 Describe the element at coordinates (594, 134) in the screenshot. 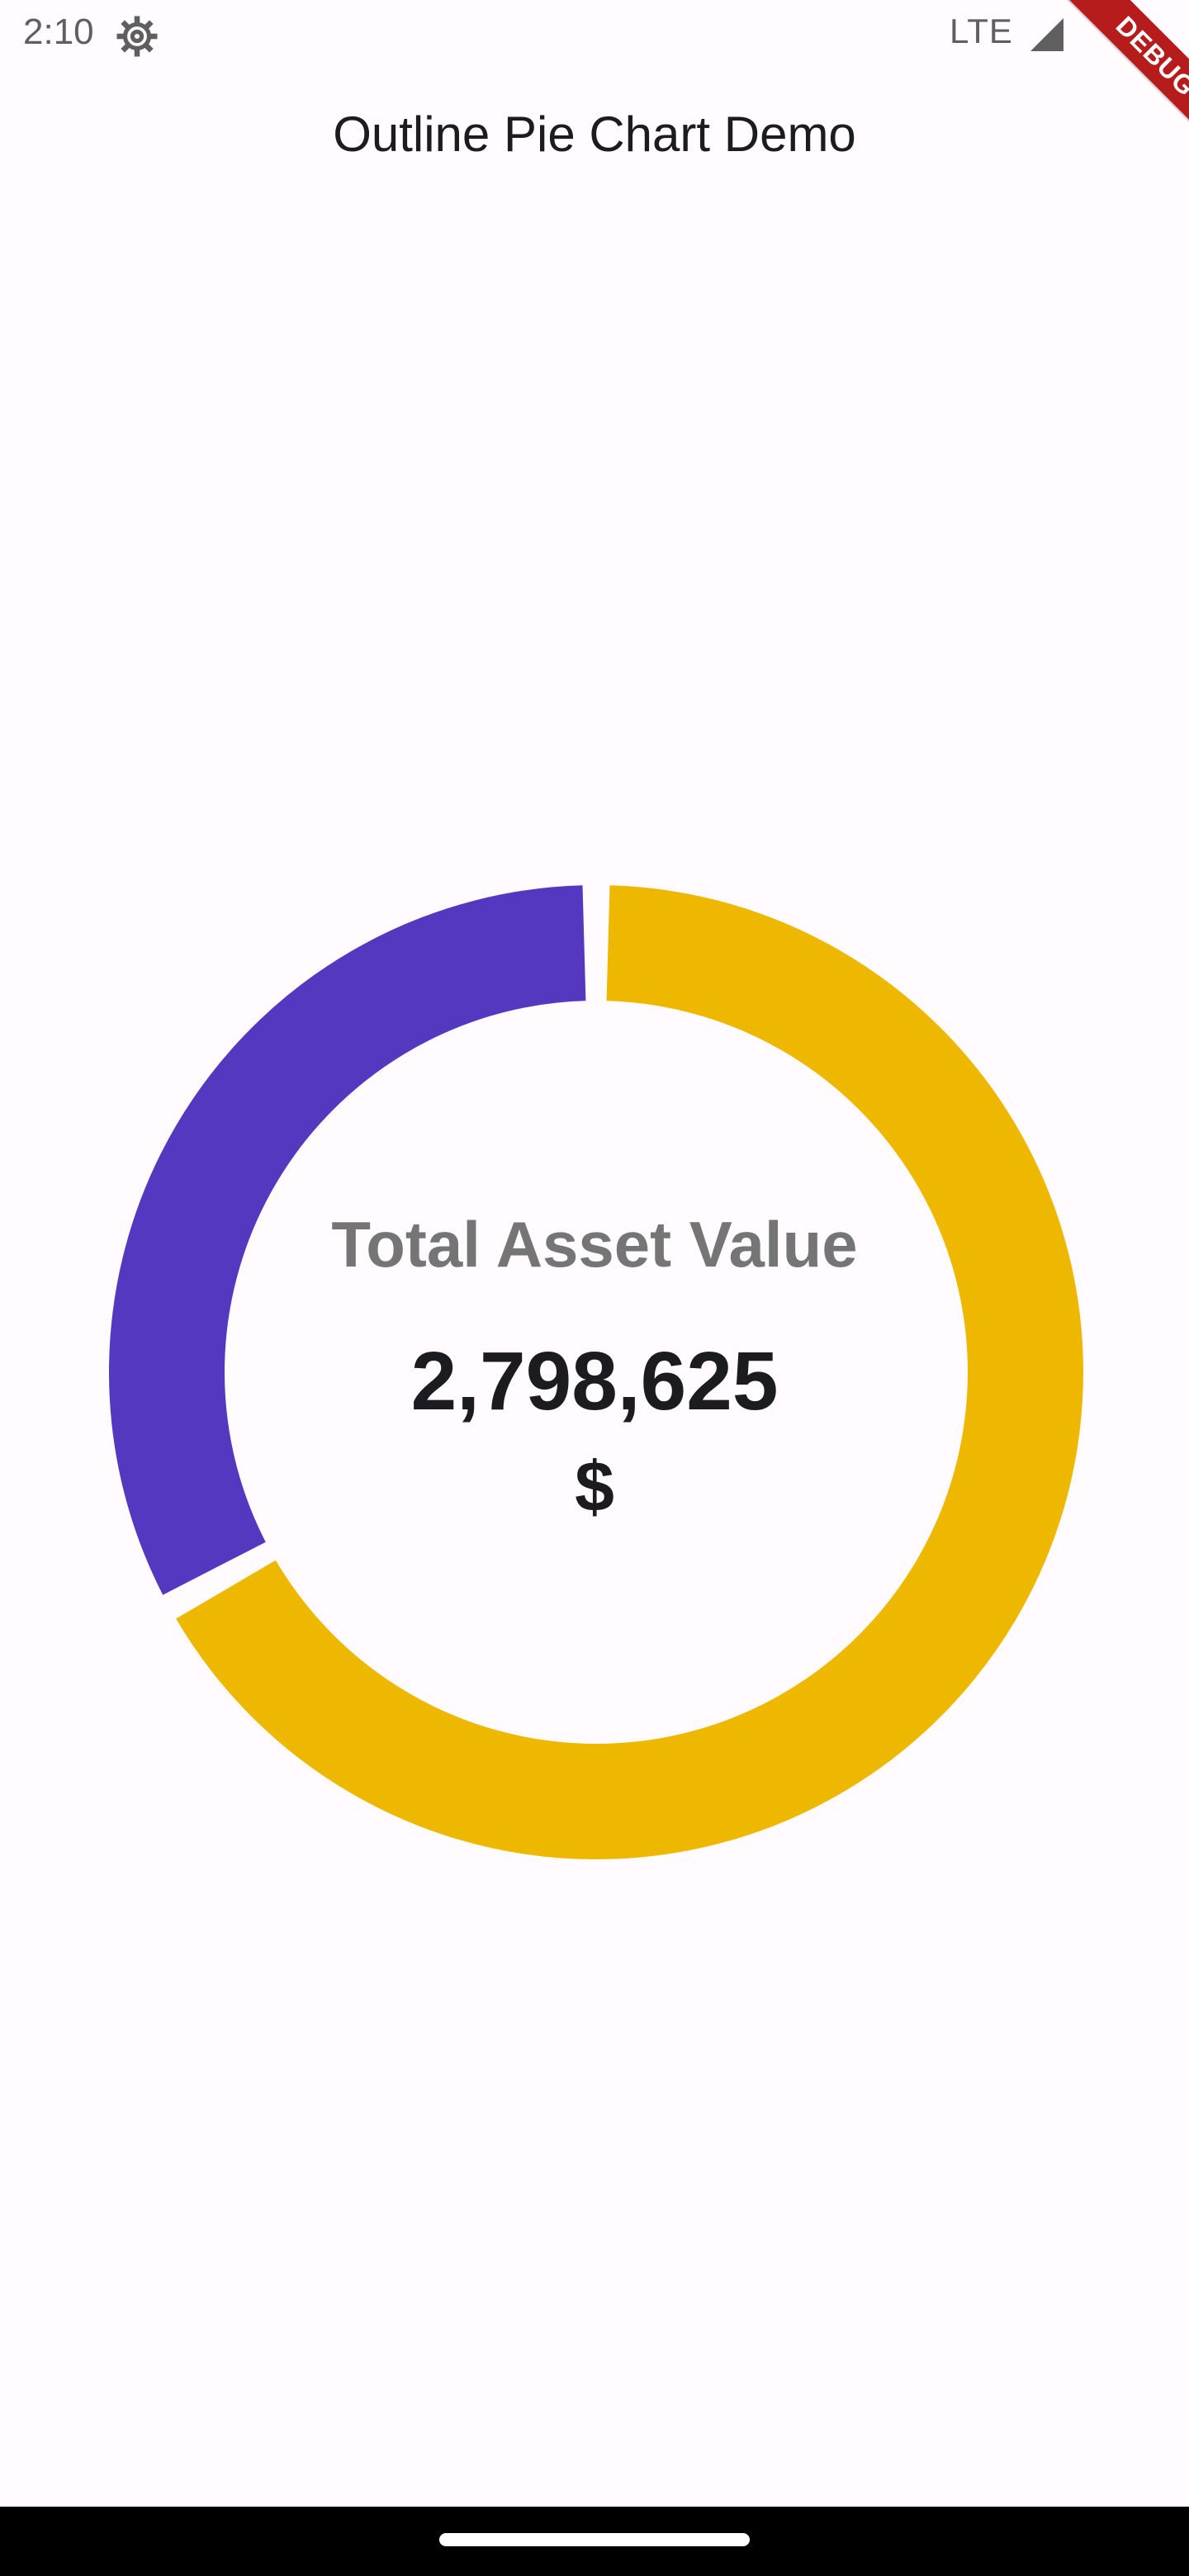

I see `page-title: Outline Pie Chart Demo` at that location.